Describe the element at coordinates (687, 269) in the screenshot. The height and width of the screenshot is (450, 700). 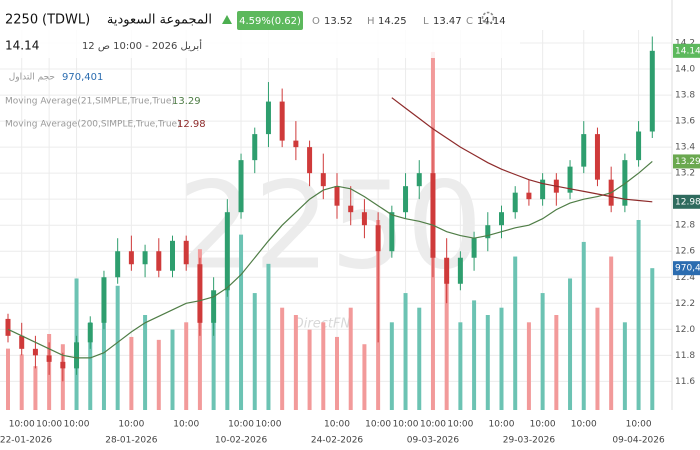
I see `last-value-label: 970,401` at that location.